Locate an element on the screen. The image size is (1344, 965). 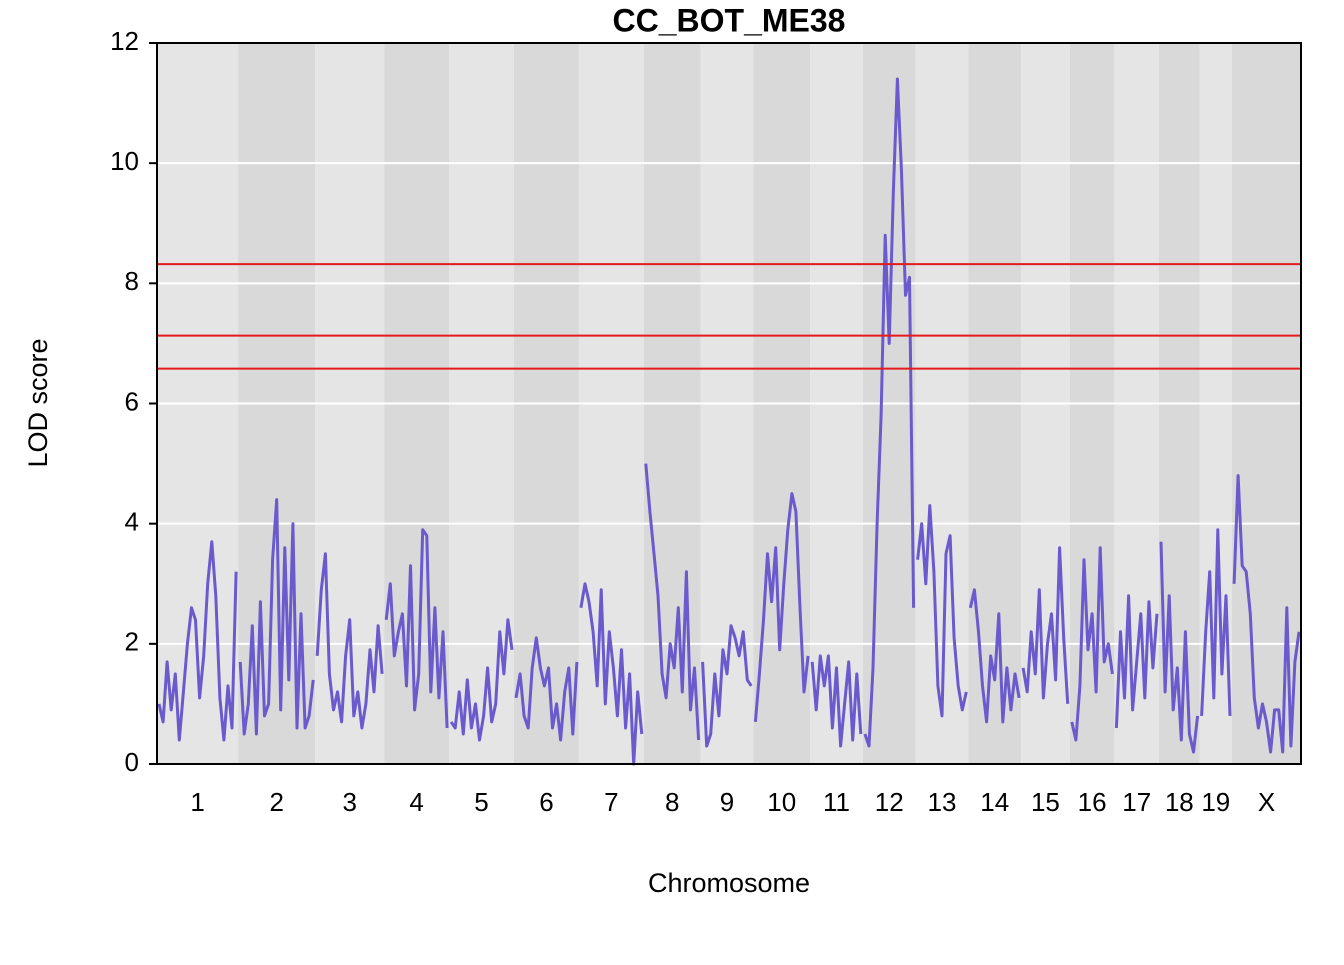
x-tick-label: 10 is located at coordinates (781, 802).